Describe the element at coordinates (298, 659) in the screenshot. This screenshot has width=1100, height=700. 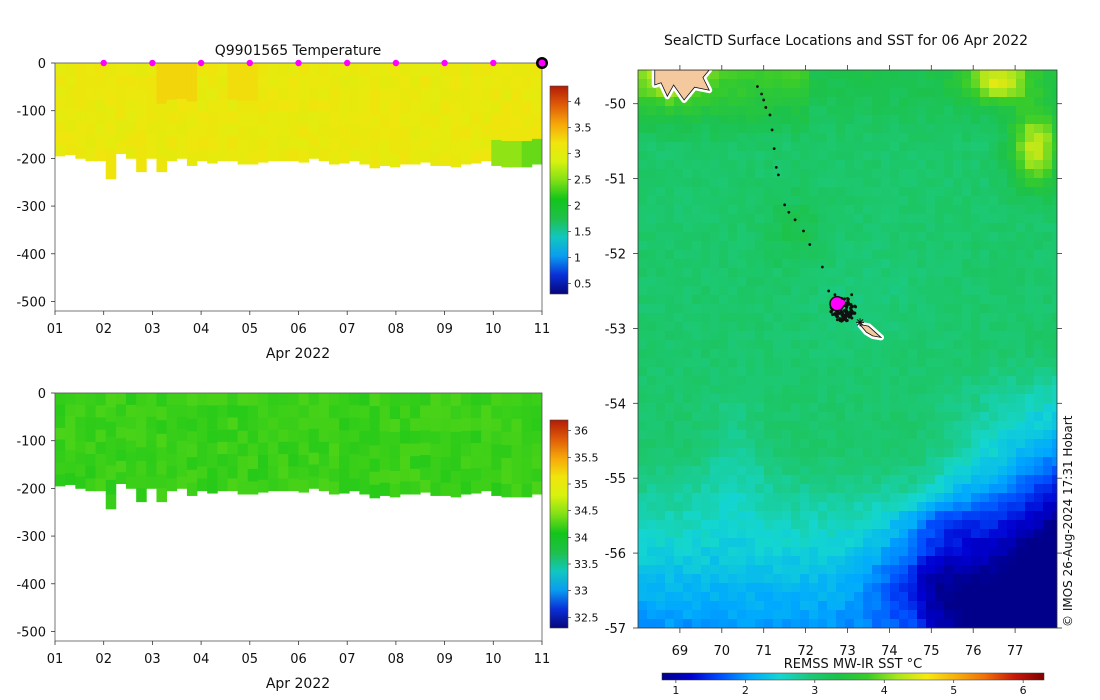
I see `x-tick-label: 06` at that location.